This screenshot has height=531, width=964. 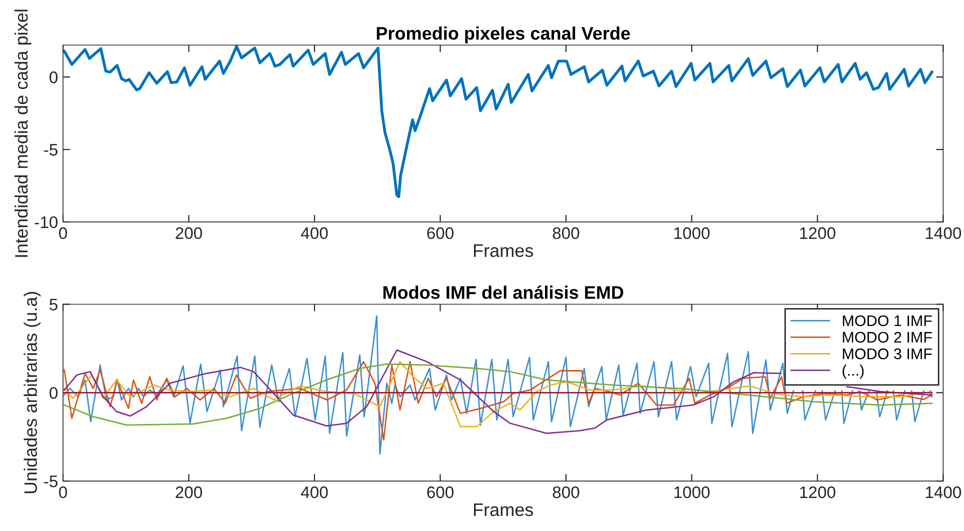 What do you see at coordinates (32, 393) in the screenshot?
I see `y-axis-title: Unidades arbitrarias (u.a)` at bounding box center [32, 393].